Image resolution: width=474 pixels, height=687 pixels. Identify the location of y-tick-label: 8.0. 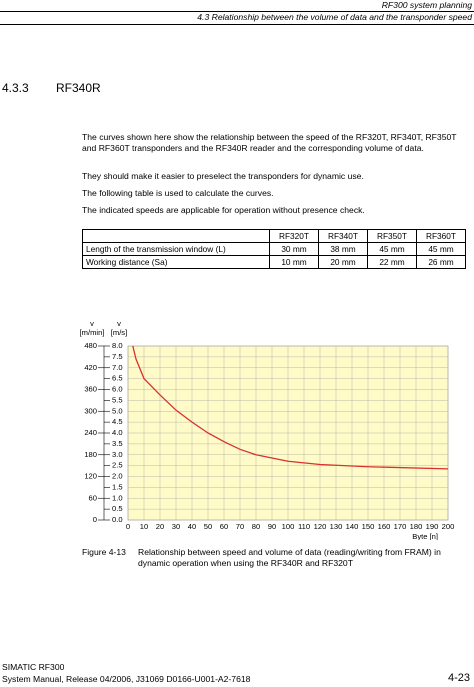
(117, 345).